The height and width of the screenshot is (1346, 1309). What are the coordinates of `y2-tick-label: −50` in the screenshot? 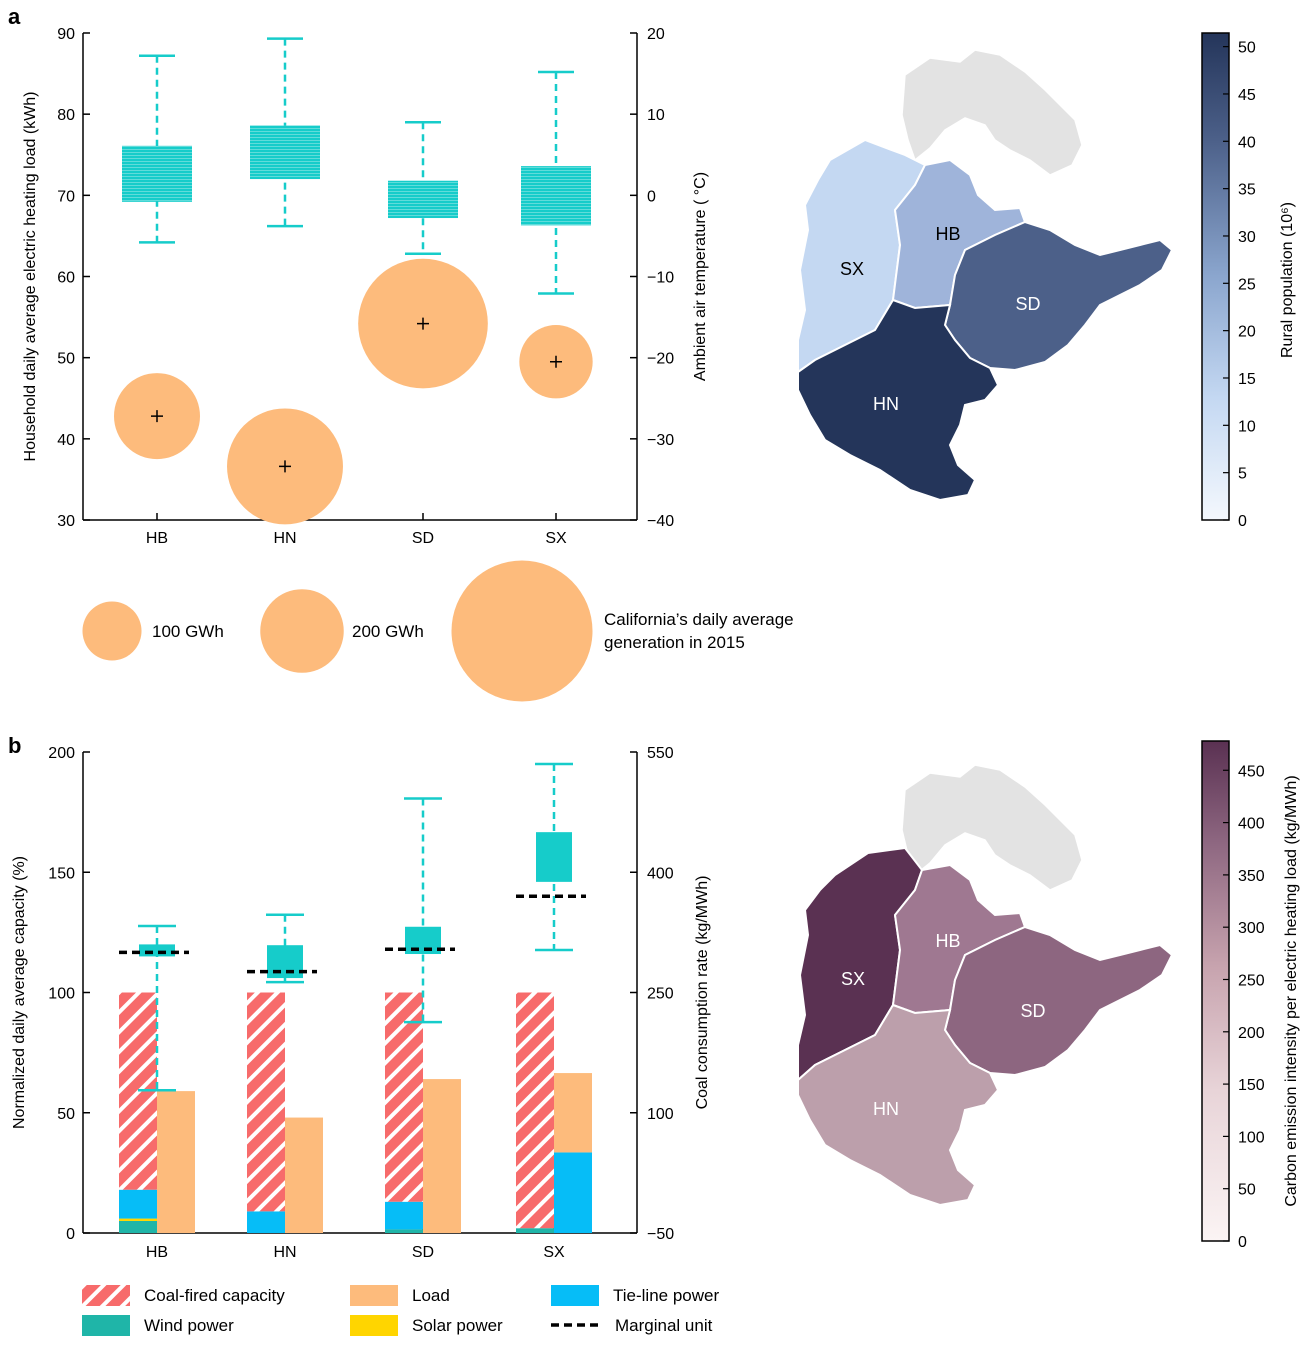 It's located at (660, 1234).